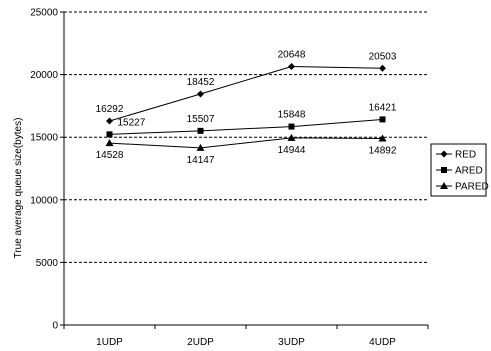 This screenshot has height=351, width=491. What do you see at coordinates (444, 154) in the screenshot?
I see `legend-marker-red` at bounding box center [444, 154].